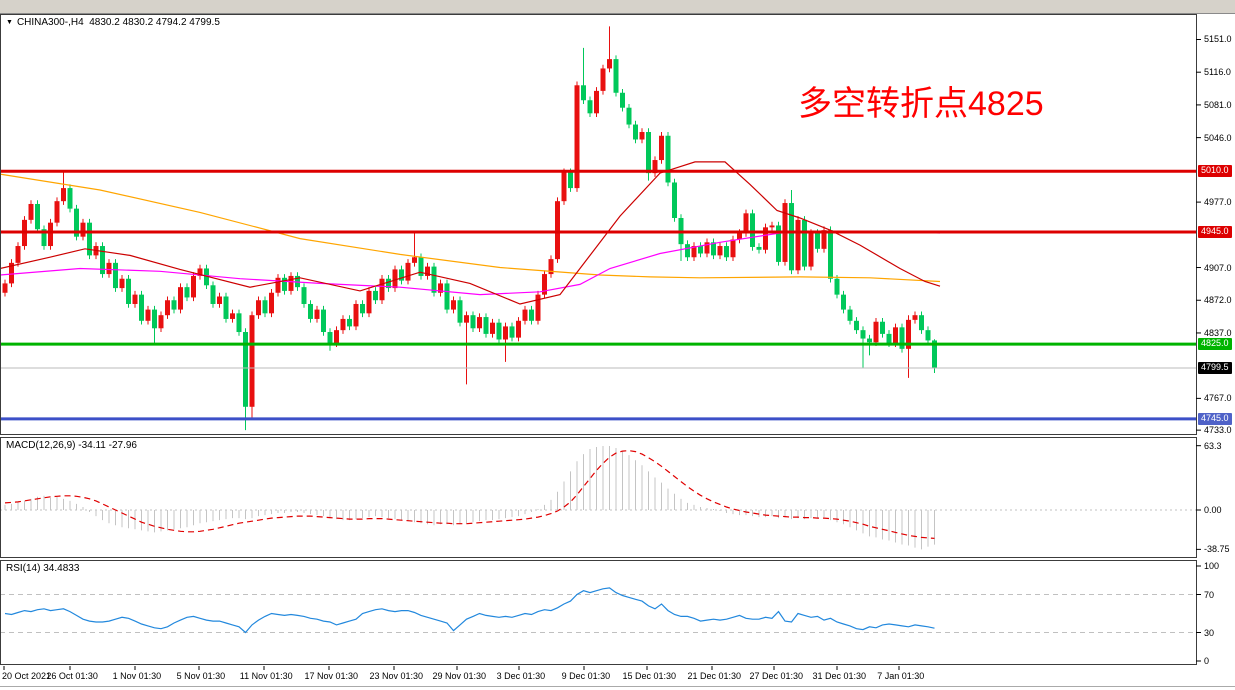  I want to click on window-top-strip, so click(617, 7).